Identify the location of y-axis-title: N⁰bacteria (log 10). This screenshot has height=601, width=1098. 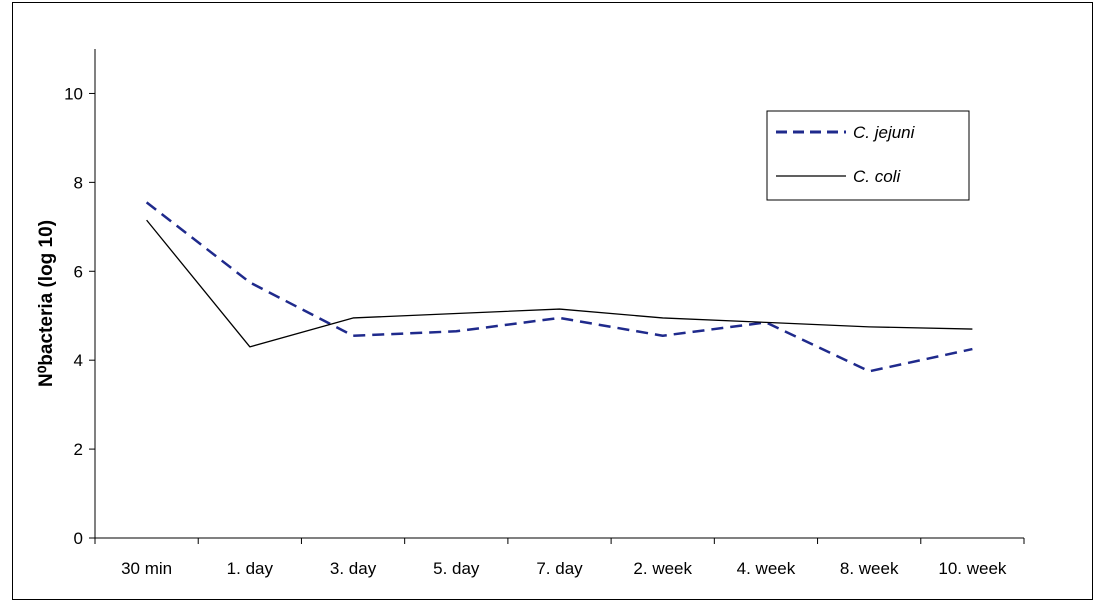
(46, 303).